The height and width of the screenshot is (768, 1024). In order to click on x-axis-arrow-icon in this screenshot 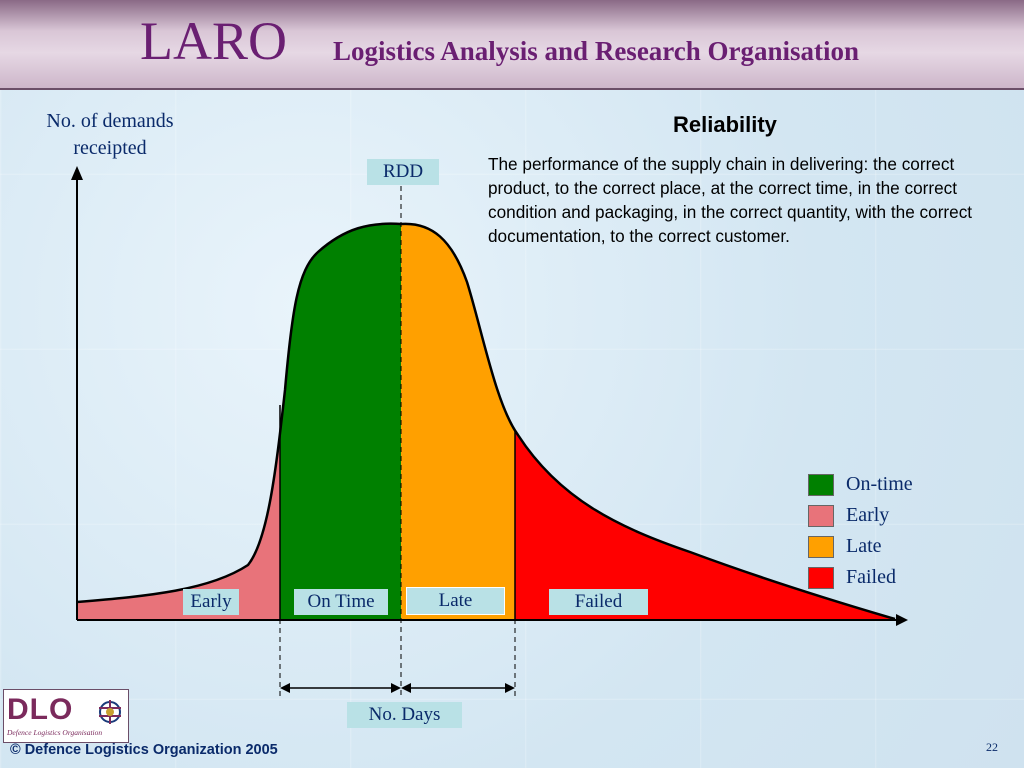, I will do `click(902, 620)`.